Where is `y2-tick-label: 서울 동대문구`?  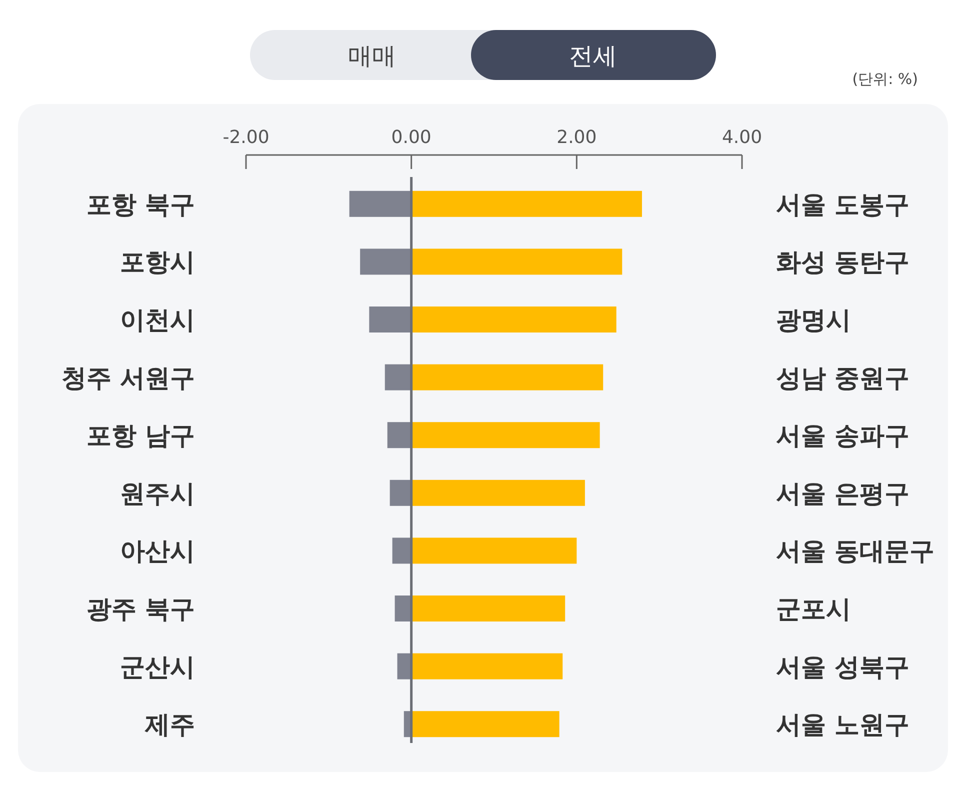 y2-tick-label: 서울 동대문구 is located at coordinates (855, 551).